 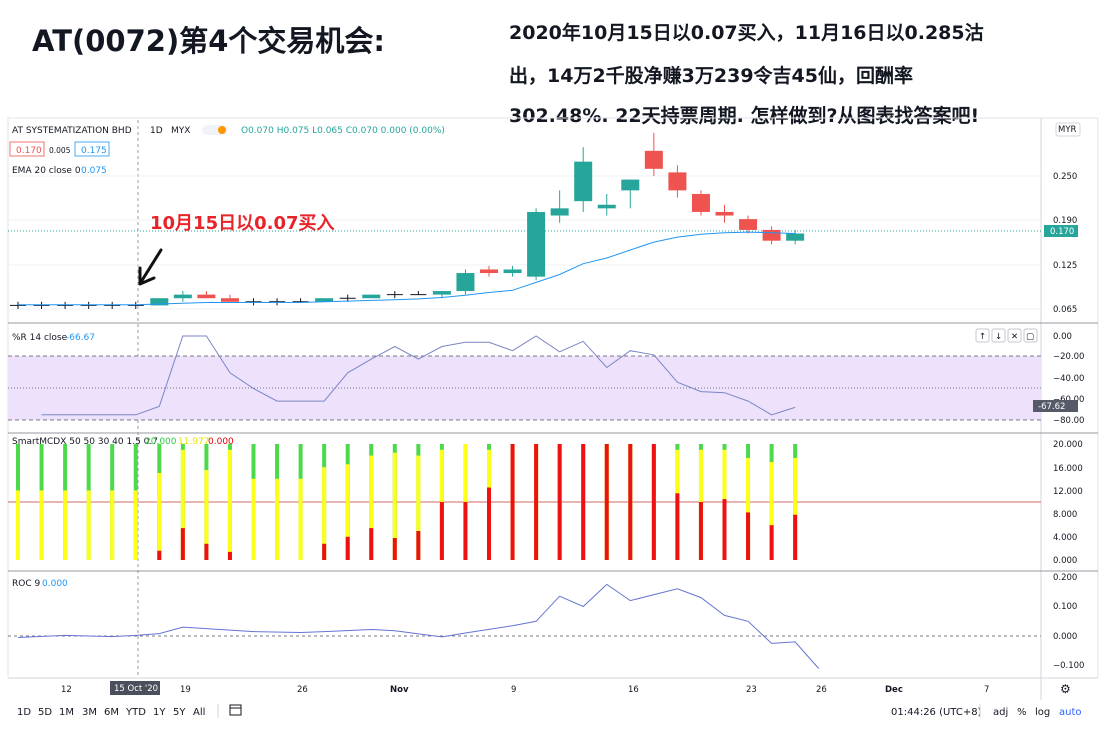 I want to click on svg-text: 0.100, so click(x=1065, y=607).